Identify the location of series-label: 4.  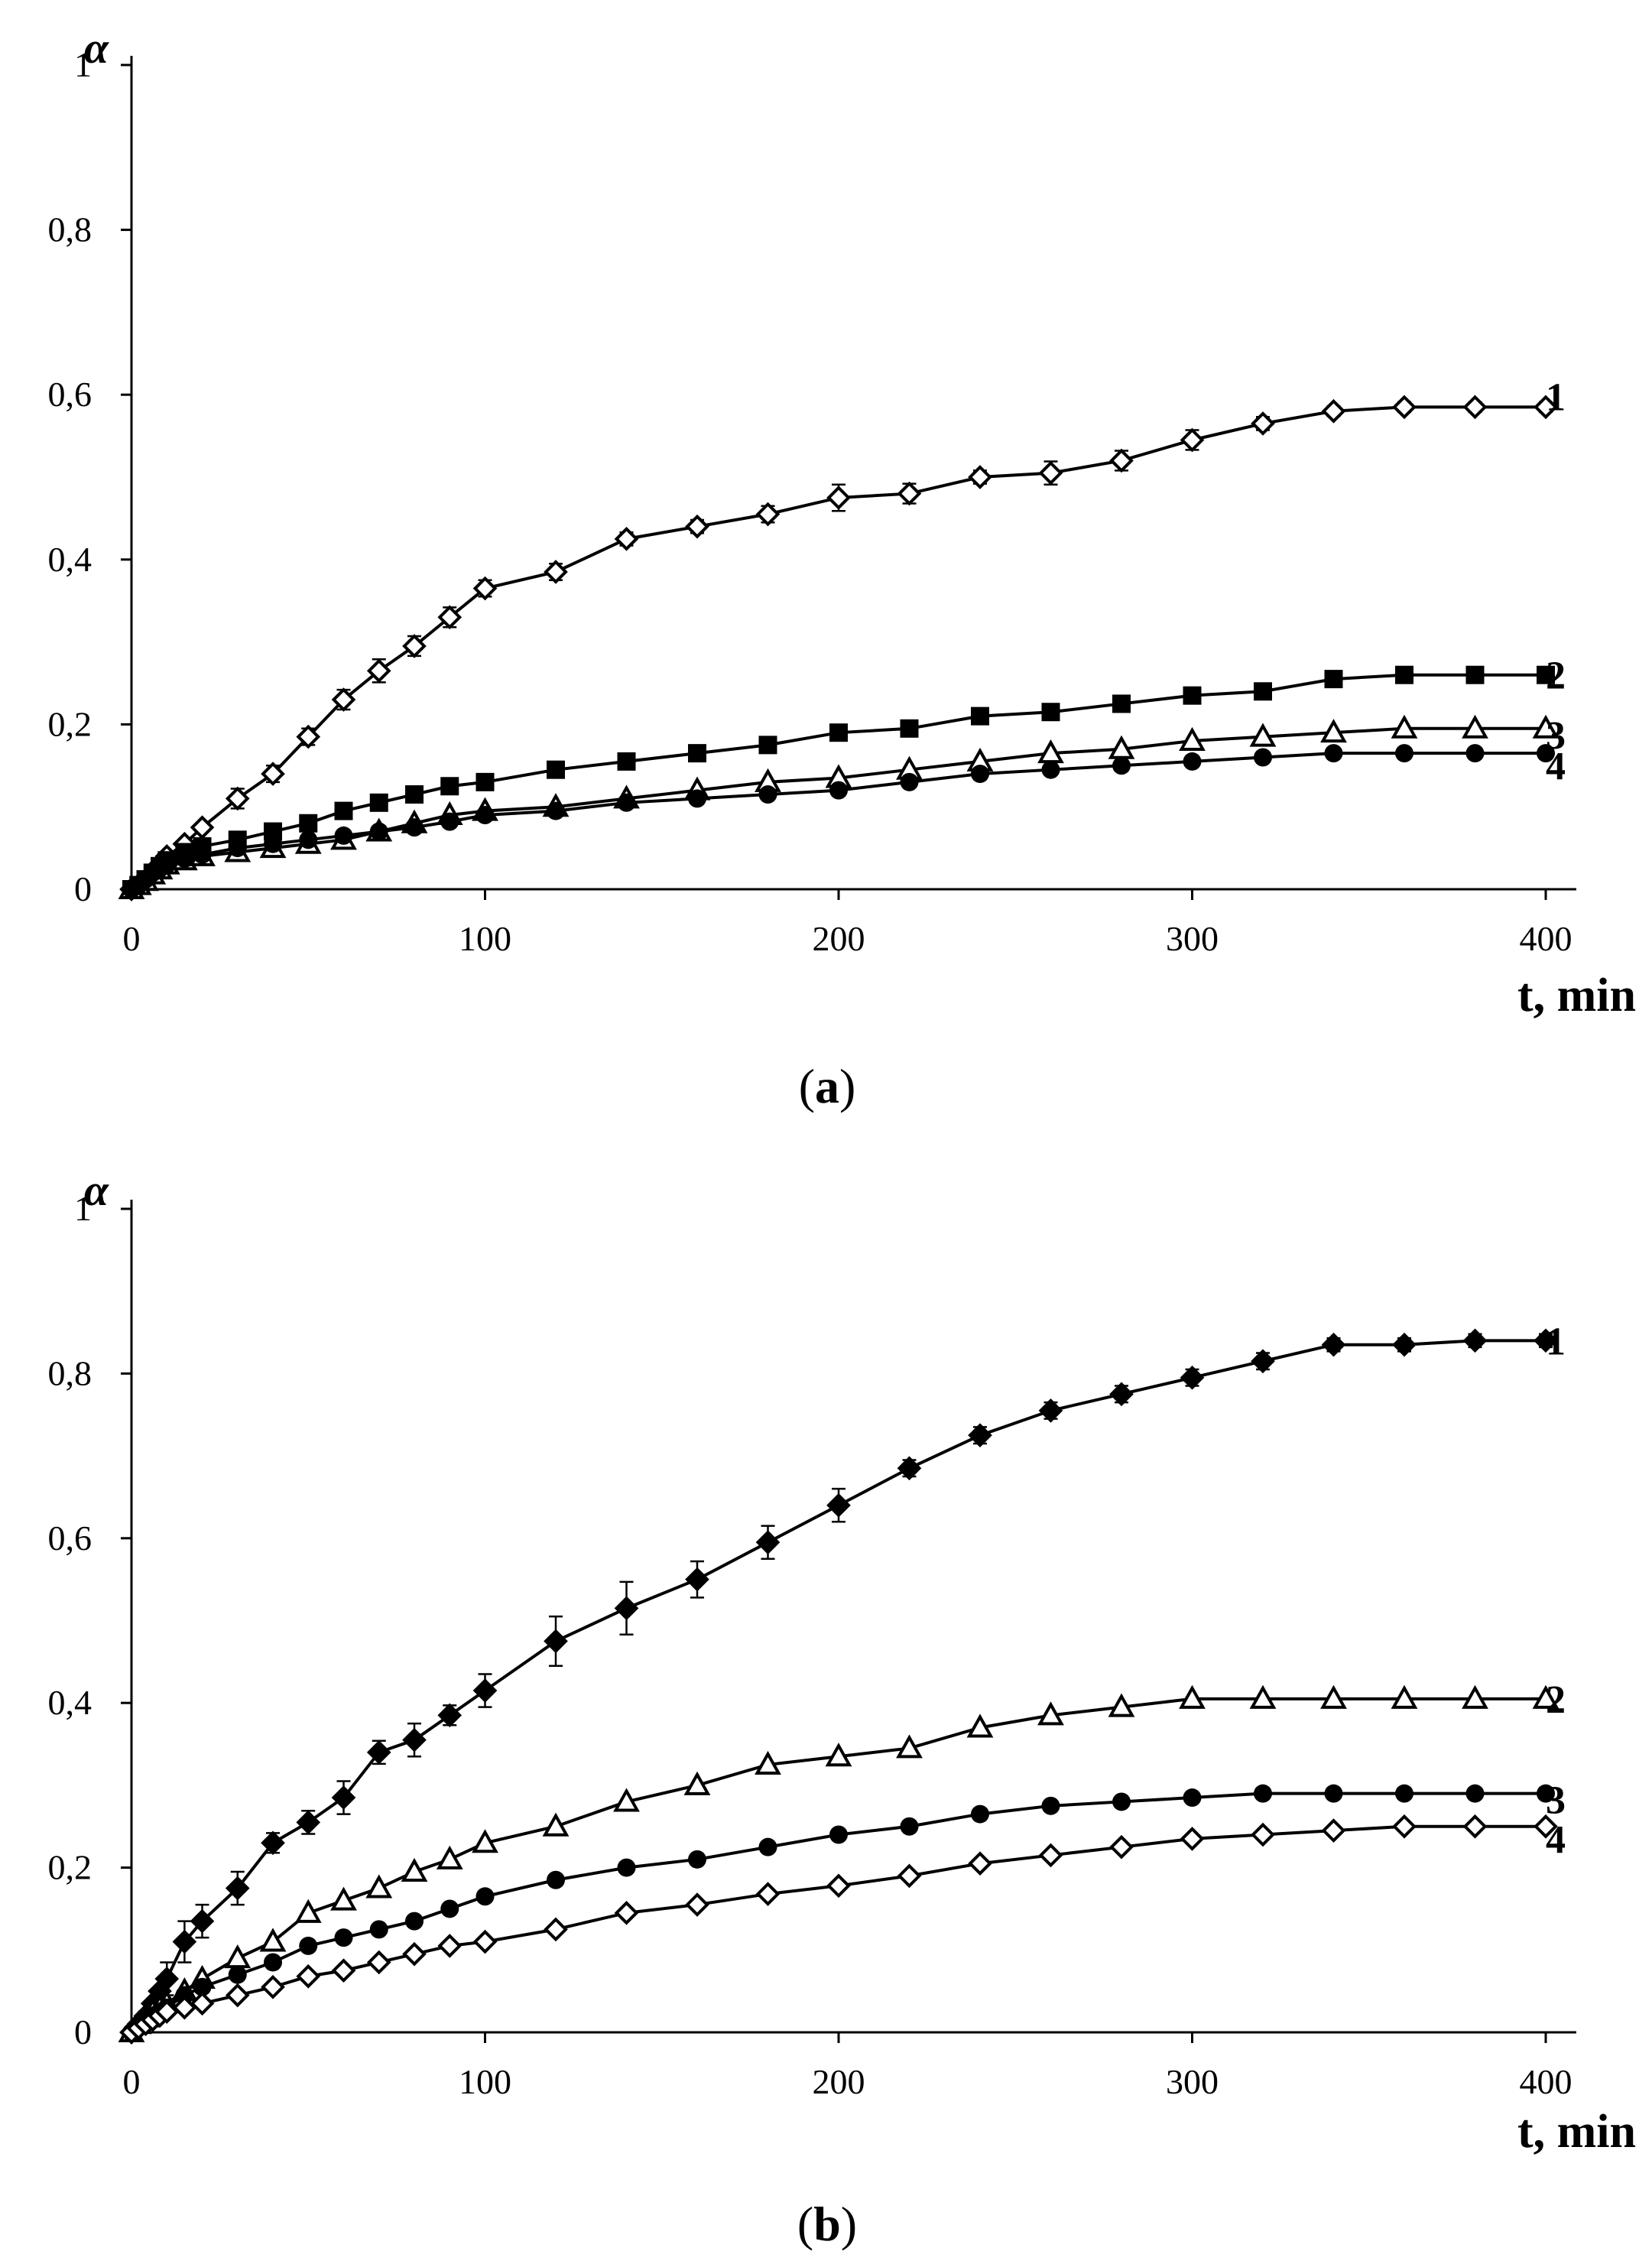
(1556, 1840).